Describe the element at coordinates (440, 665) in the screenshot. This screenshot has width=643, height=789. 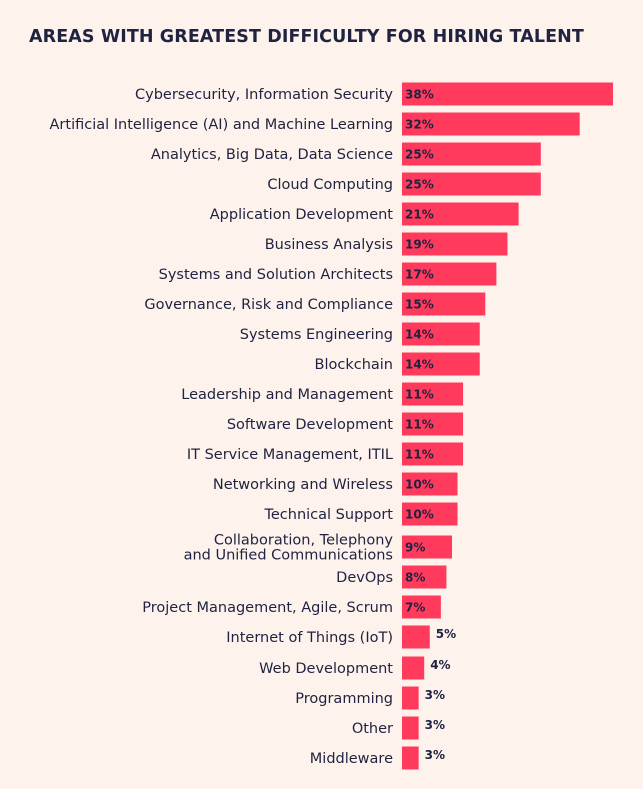
I see `value-label: 4%` at that location.